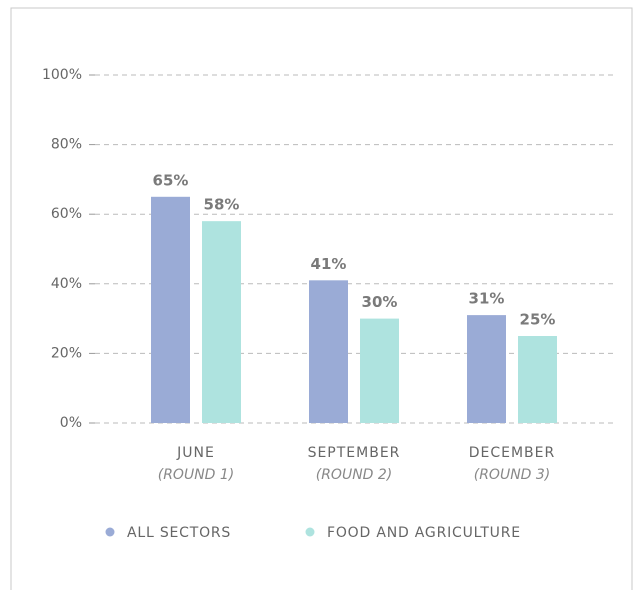  I want to click on y-tick-label: 40%, so click(66, 284).